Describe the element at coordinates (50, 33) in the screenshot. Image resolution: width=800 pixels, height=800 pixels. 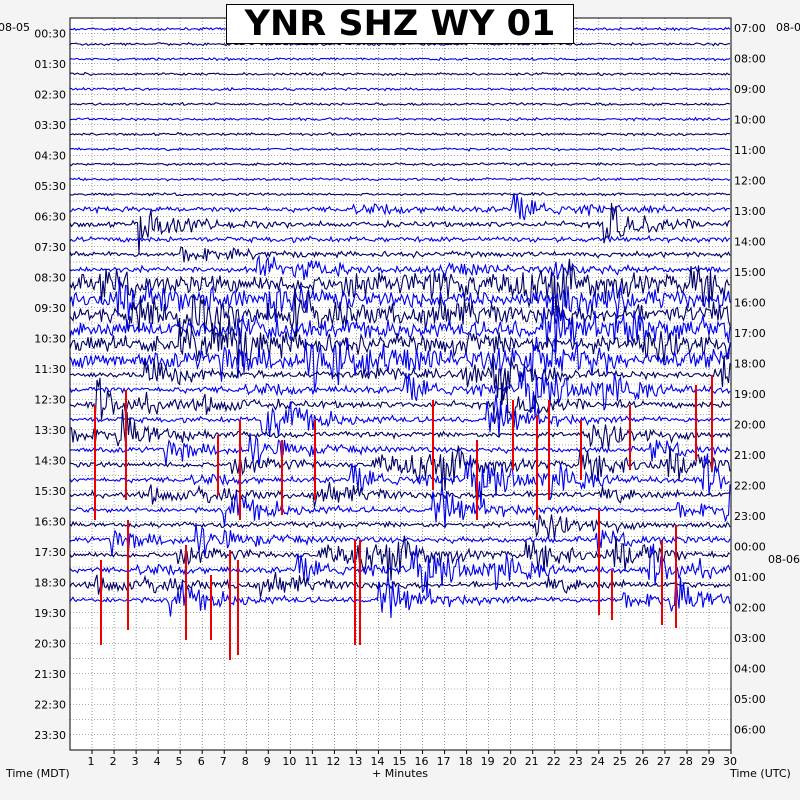
I see `left-time-label: 00:30` at that location.